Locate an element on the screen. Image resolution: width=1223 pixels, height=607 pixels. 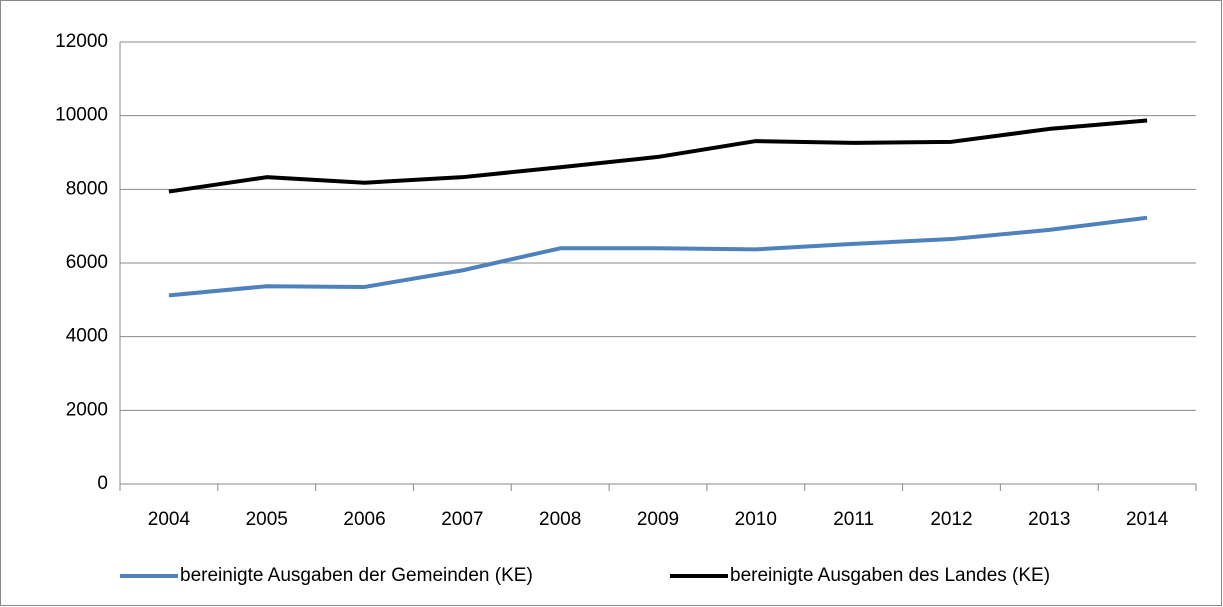
x-tick-label: 2009 is located at coordinates (658, 519).